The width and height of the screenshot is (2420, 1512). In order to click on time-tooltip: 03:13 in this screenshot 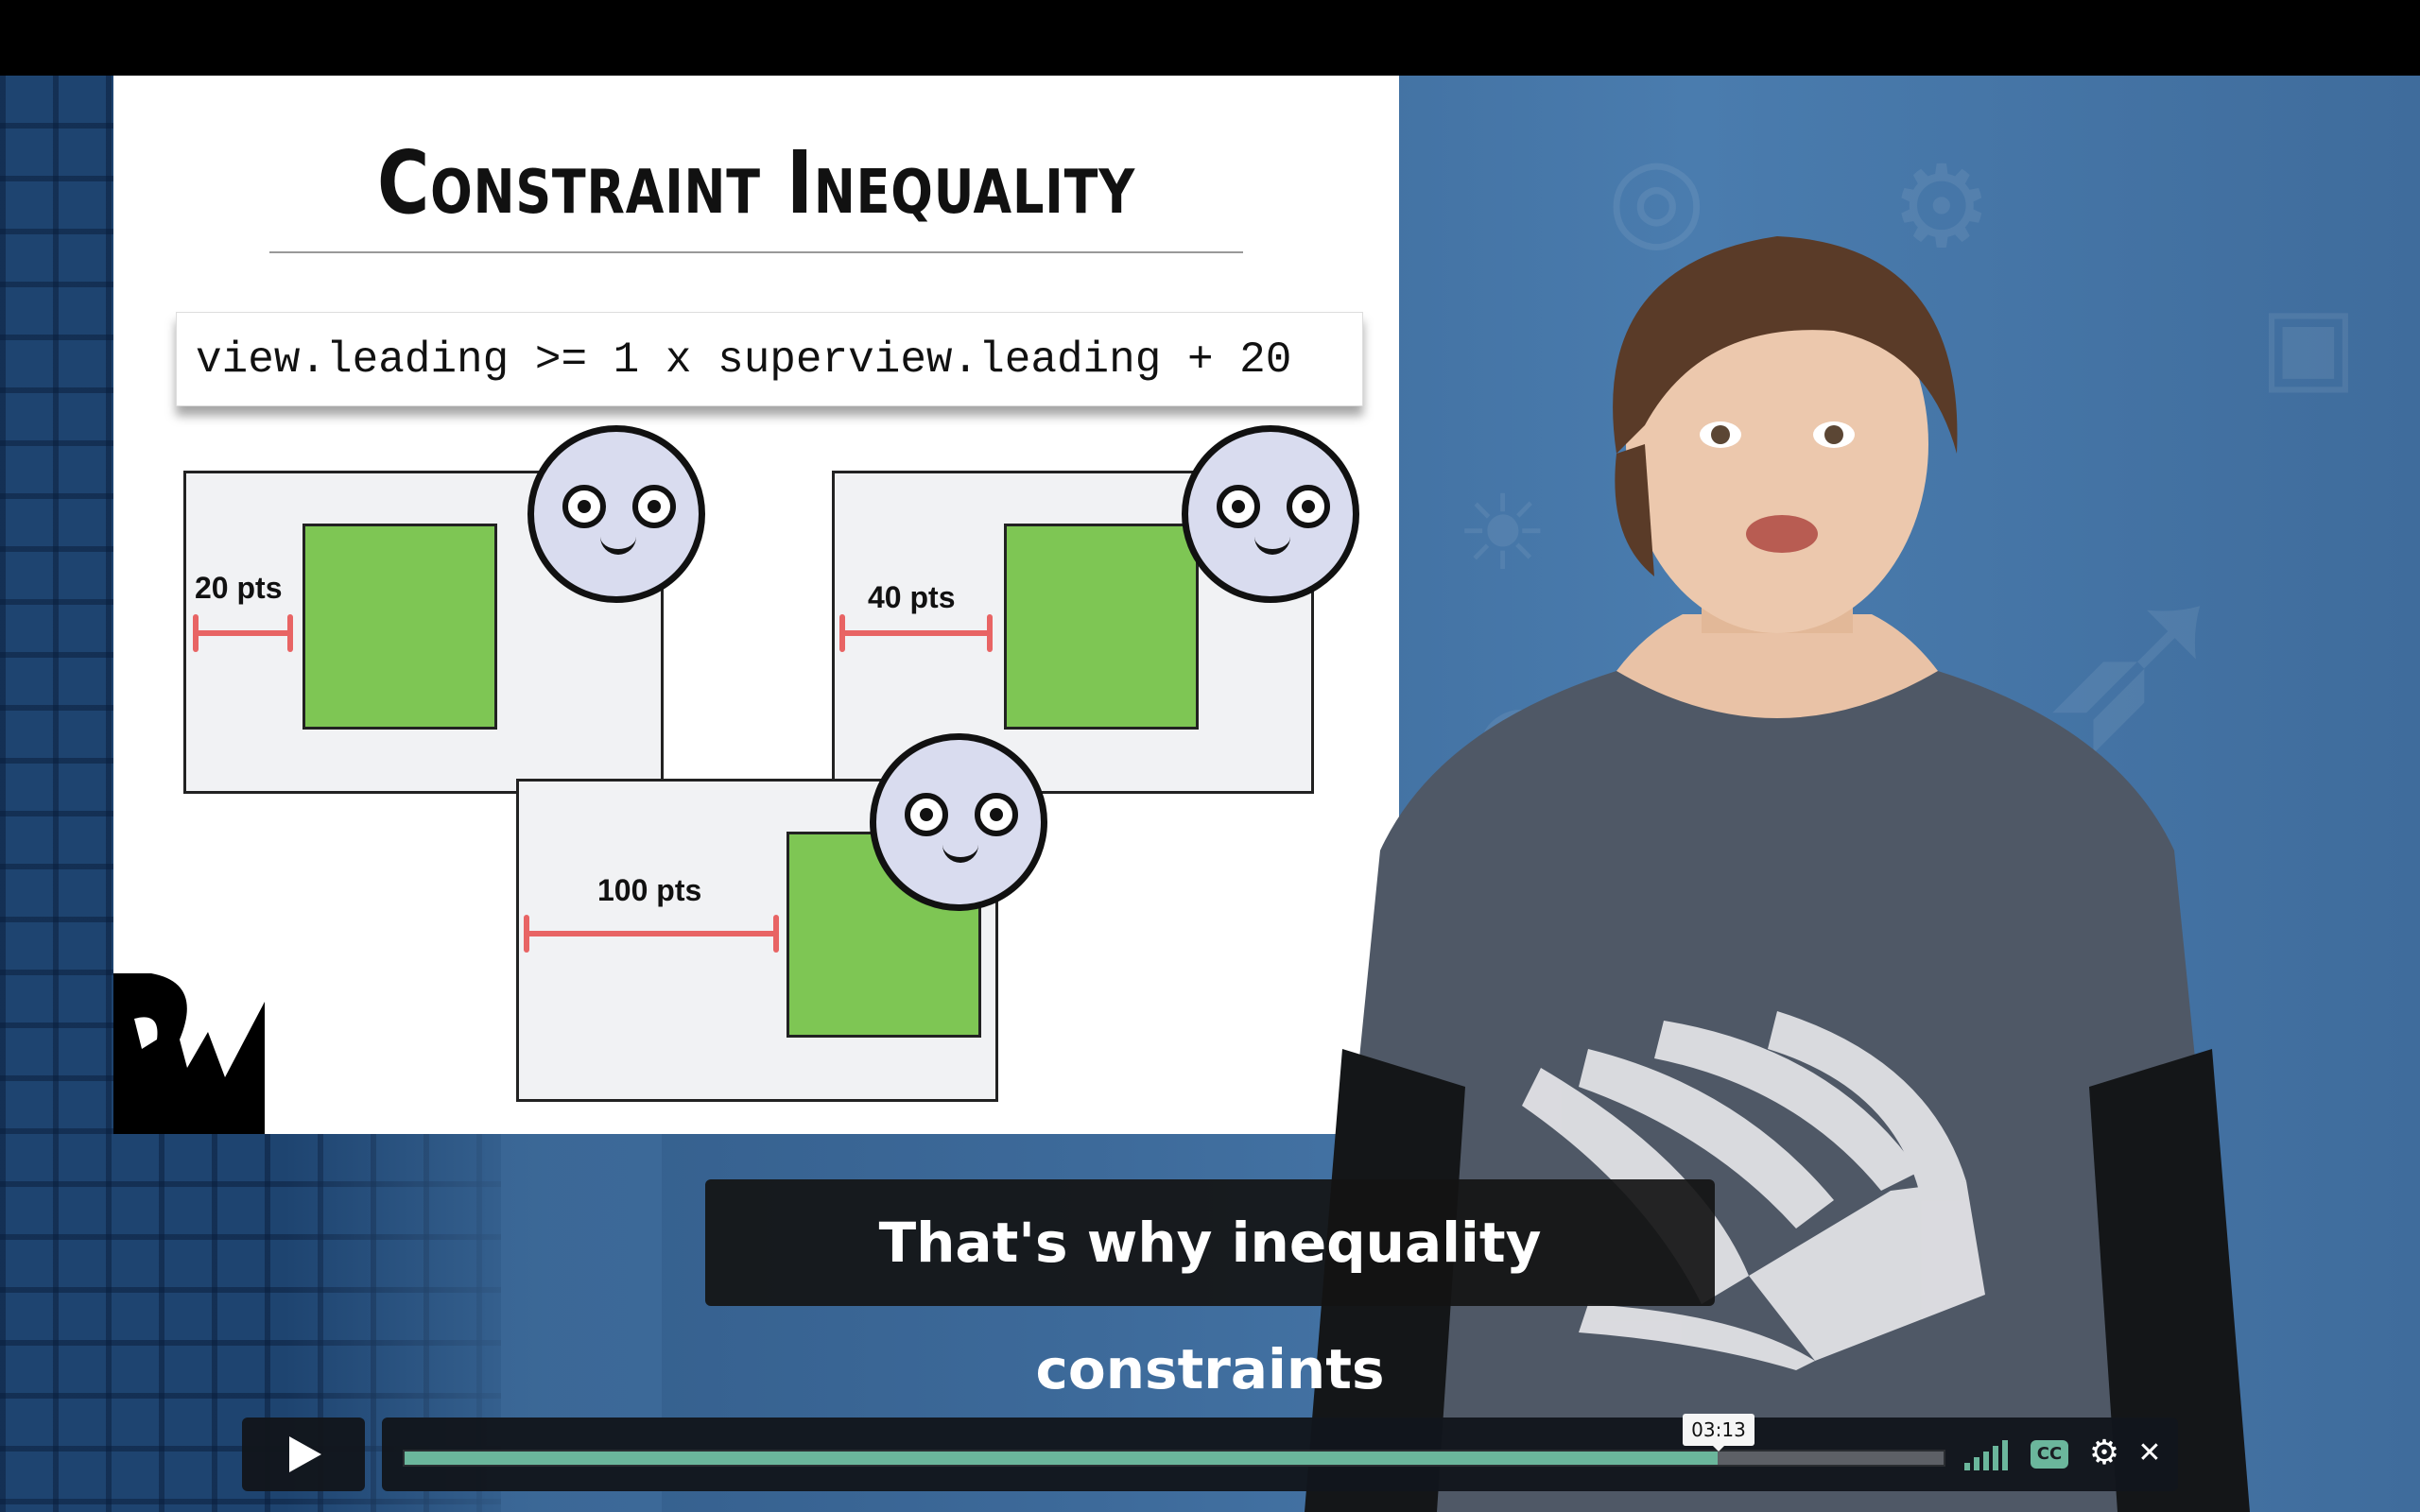, I will do `click(1718, 1433)`.